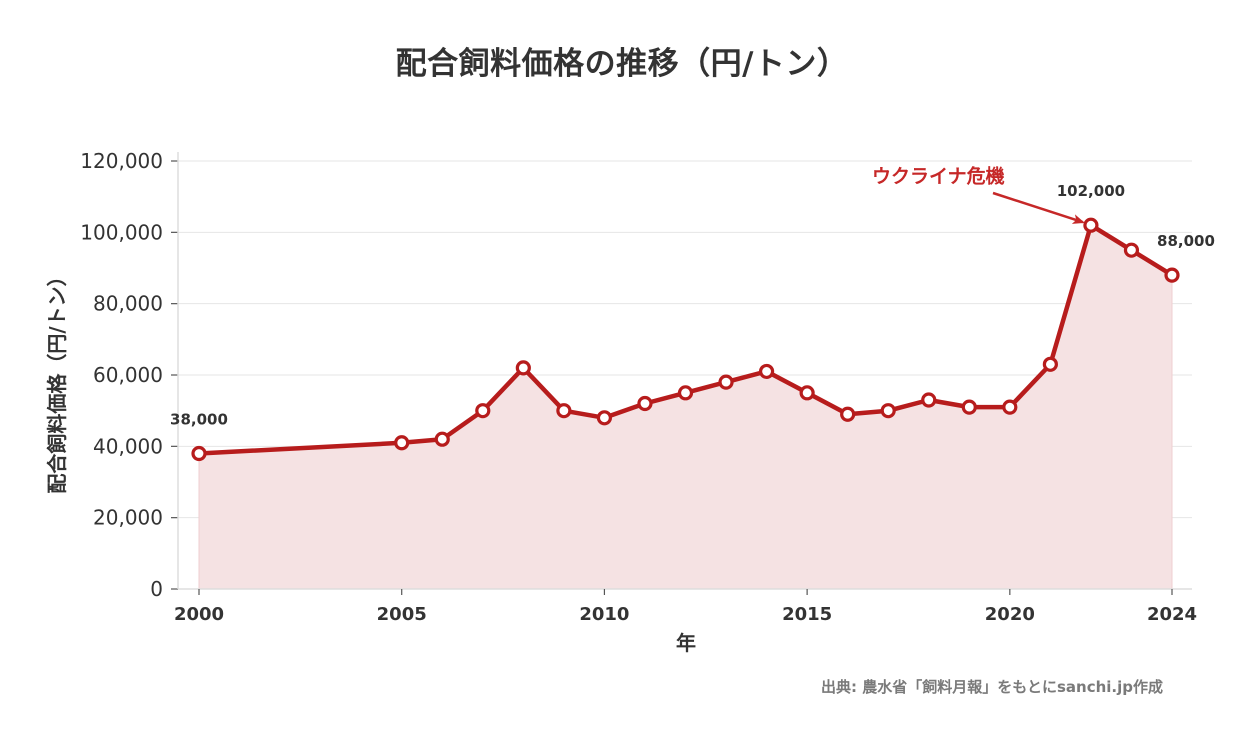 Image resolution: width=1244 pixels, height=742 pixels. I want to click on y-tick-label: 100,000, so click(121, 232).